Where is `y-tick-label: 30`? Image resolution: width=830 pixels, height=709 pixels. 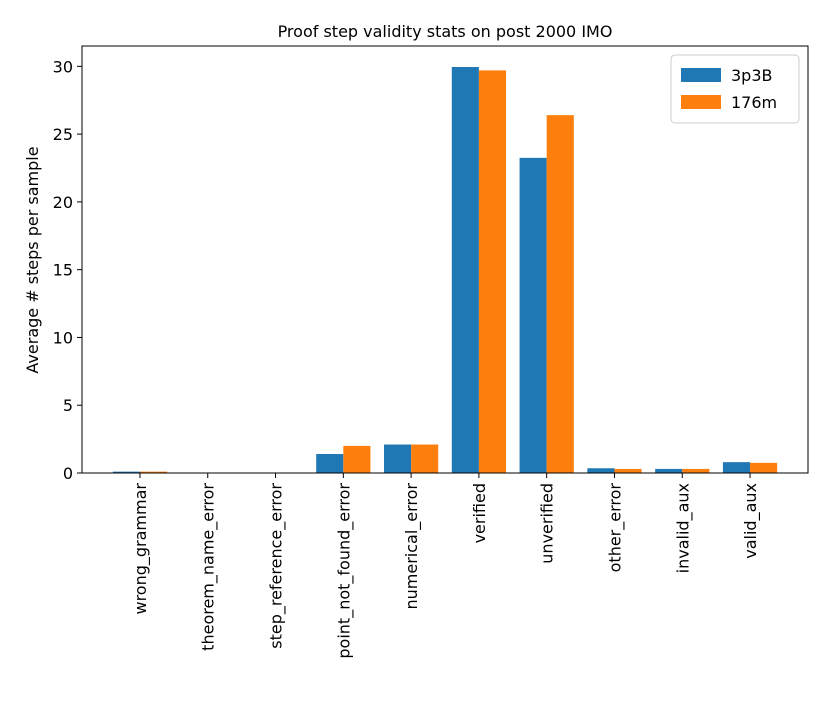 y-tick-label: 30 is located at coordinates (63, 66).